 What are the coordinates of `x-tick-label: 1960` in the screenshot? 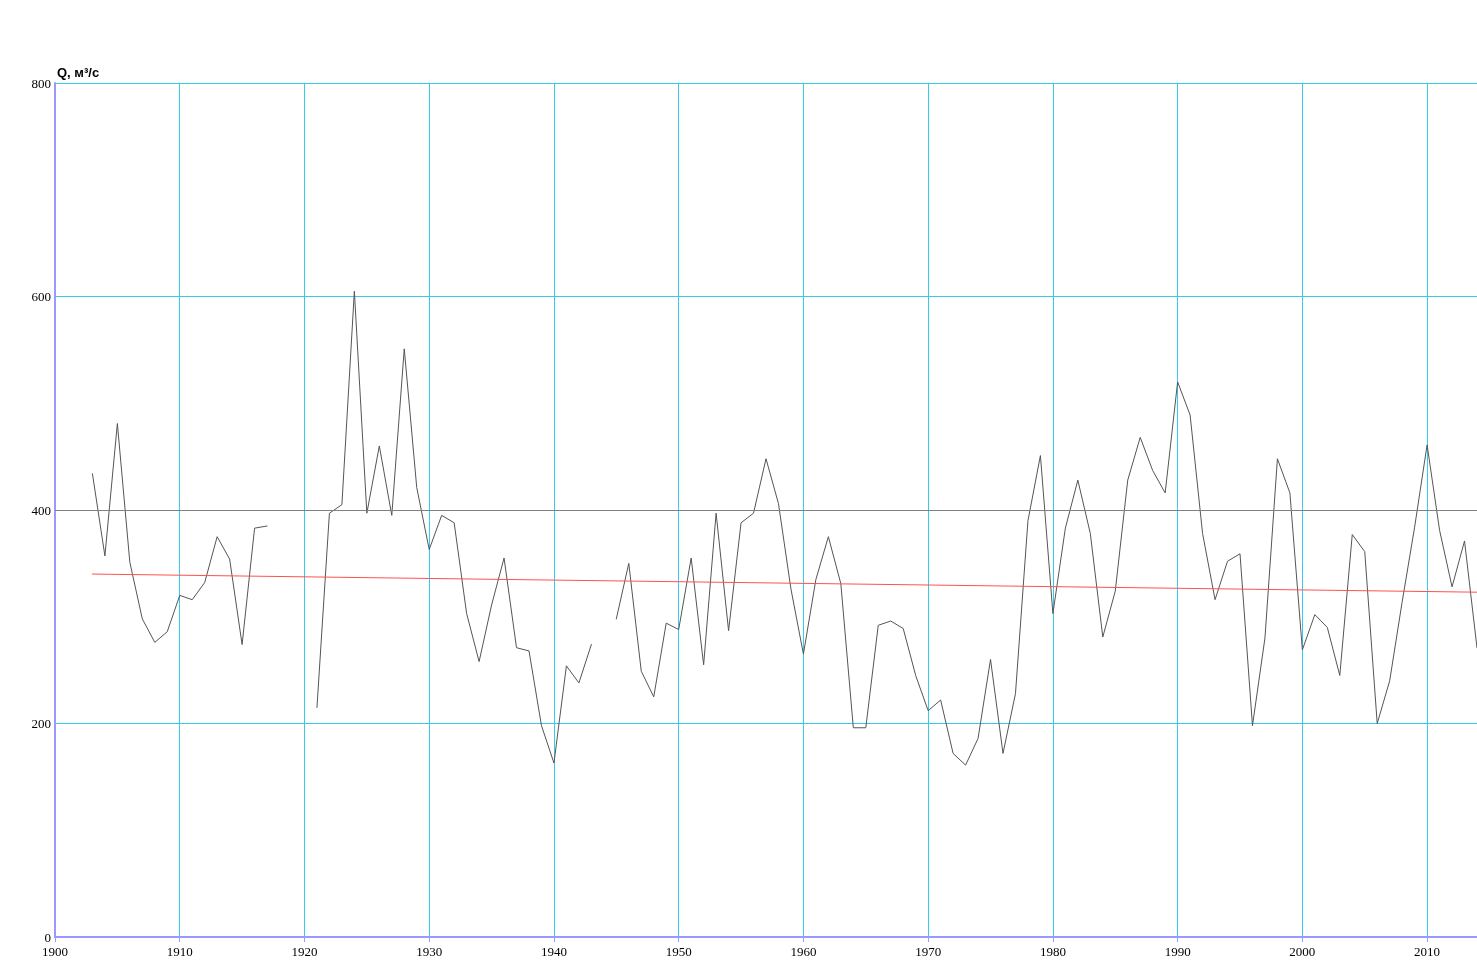 It's located at (803, 951).